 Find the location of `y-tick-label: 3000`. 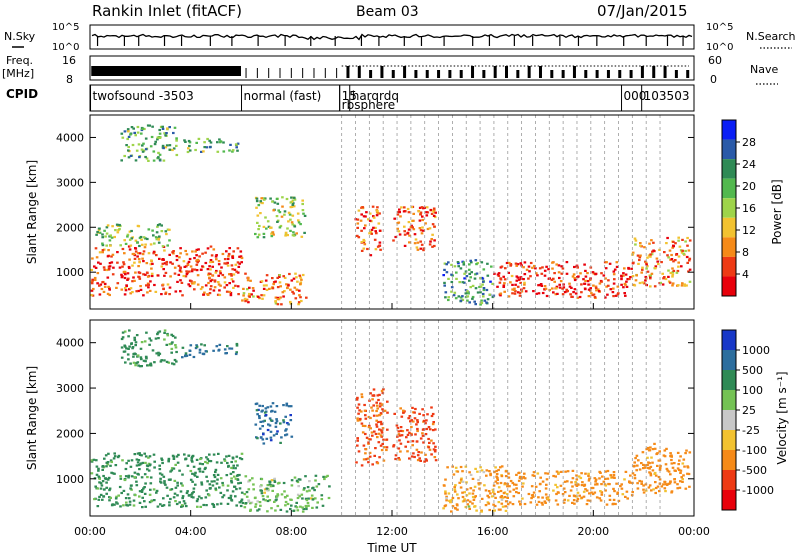

y-tick-label: 3000 is located at coordinates (70, 182).